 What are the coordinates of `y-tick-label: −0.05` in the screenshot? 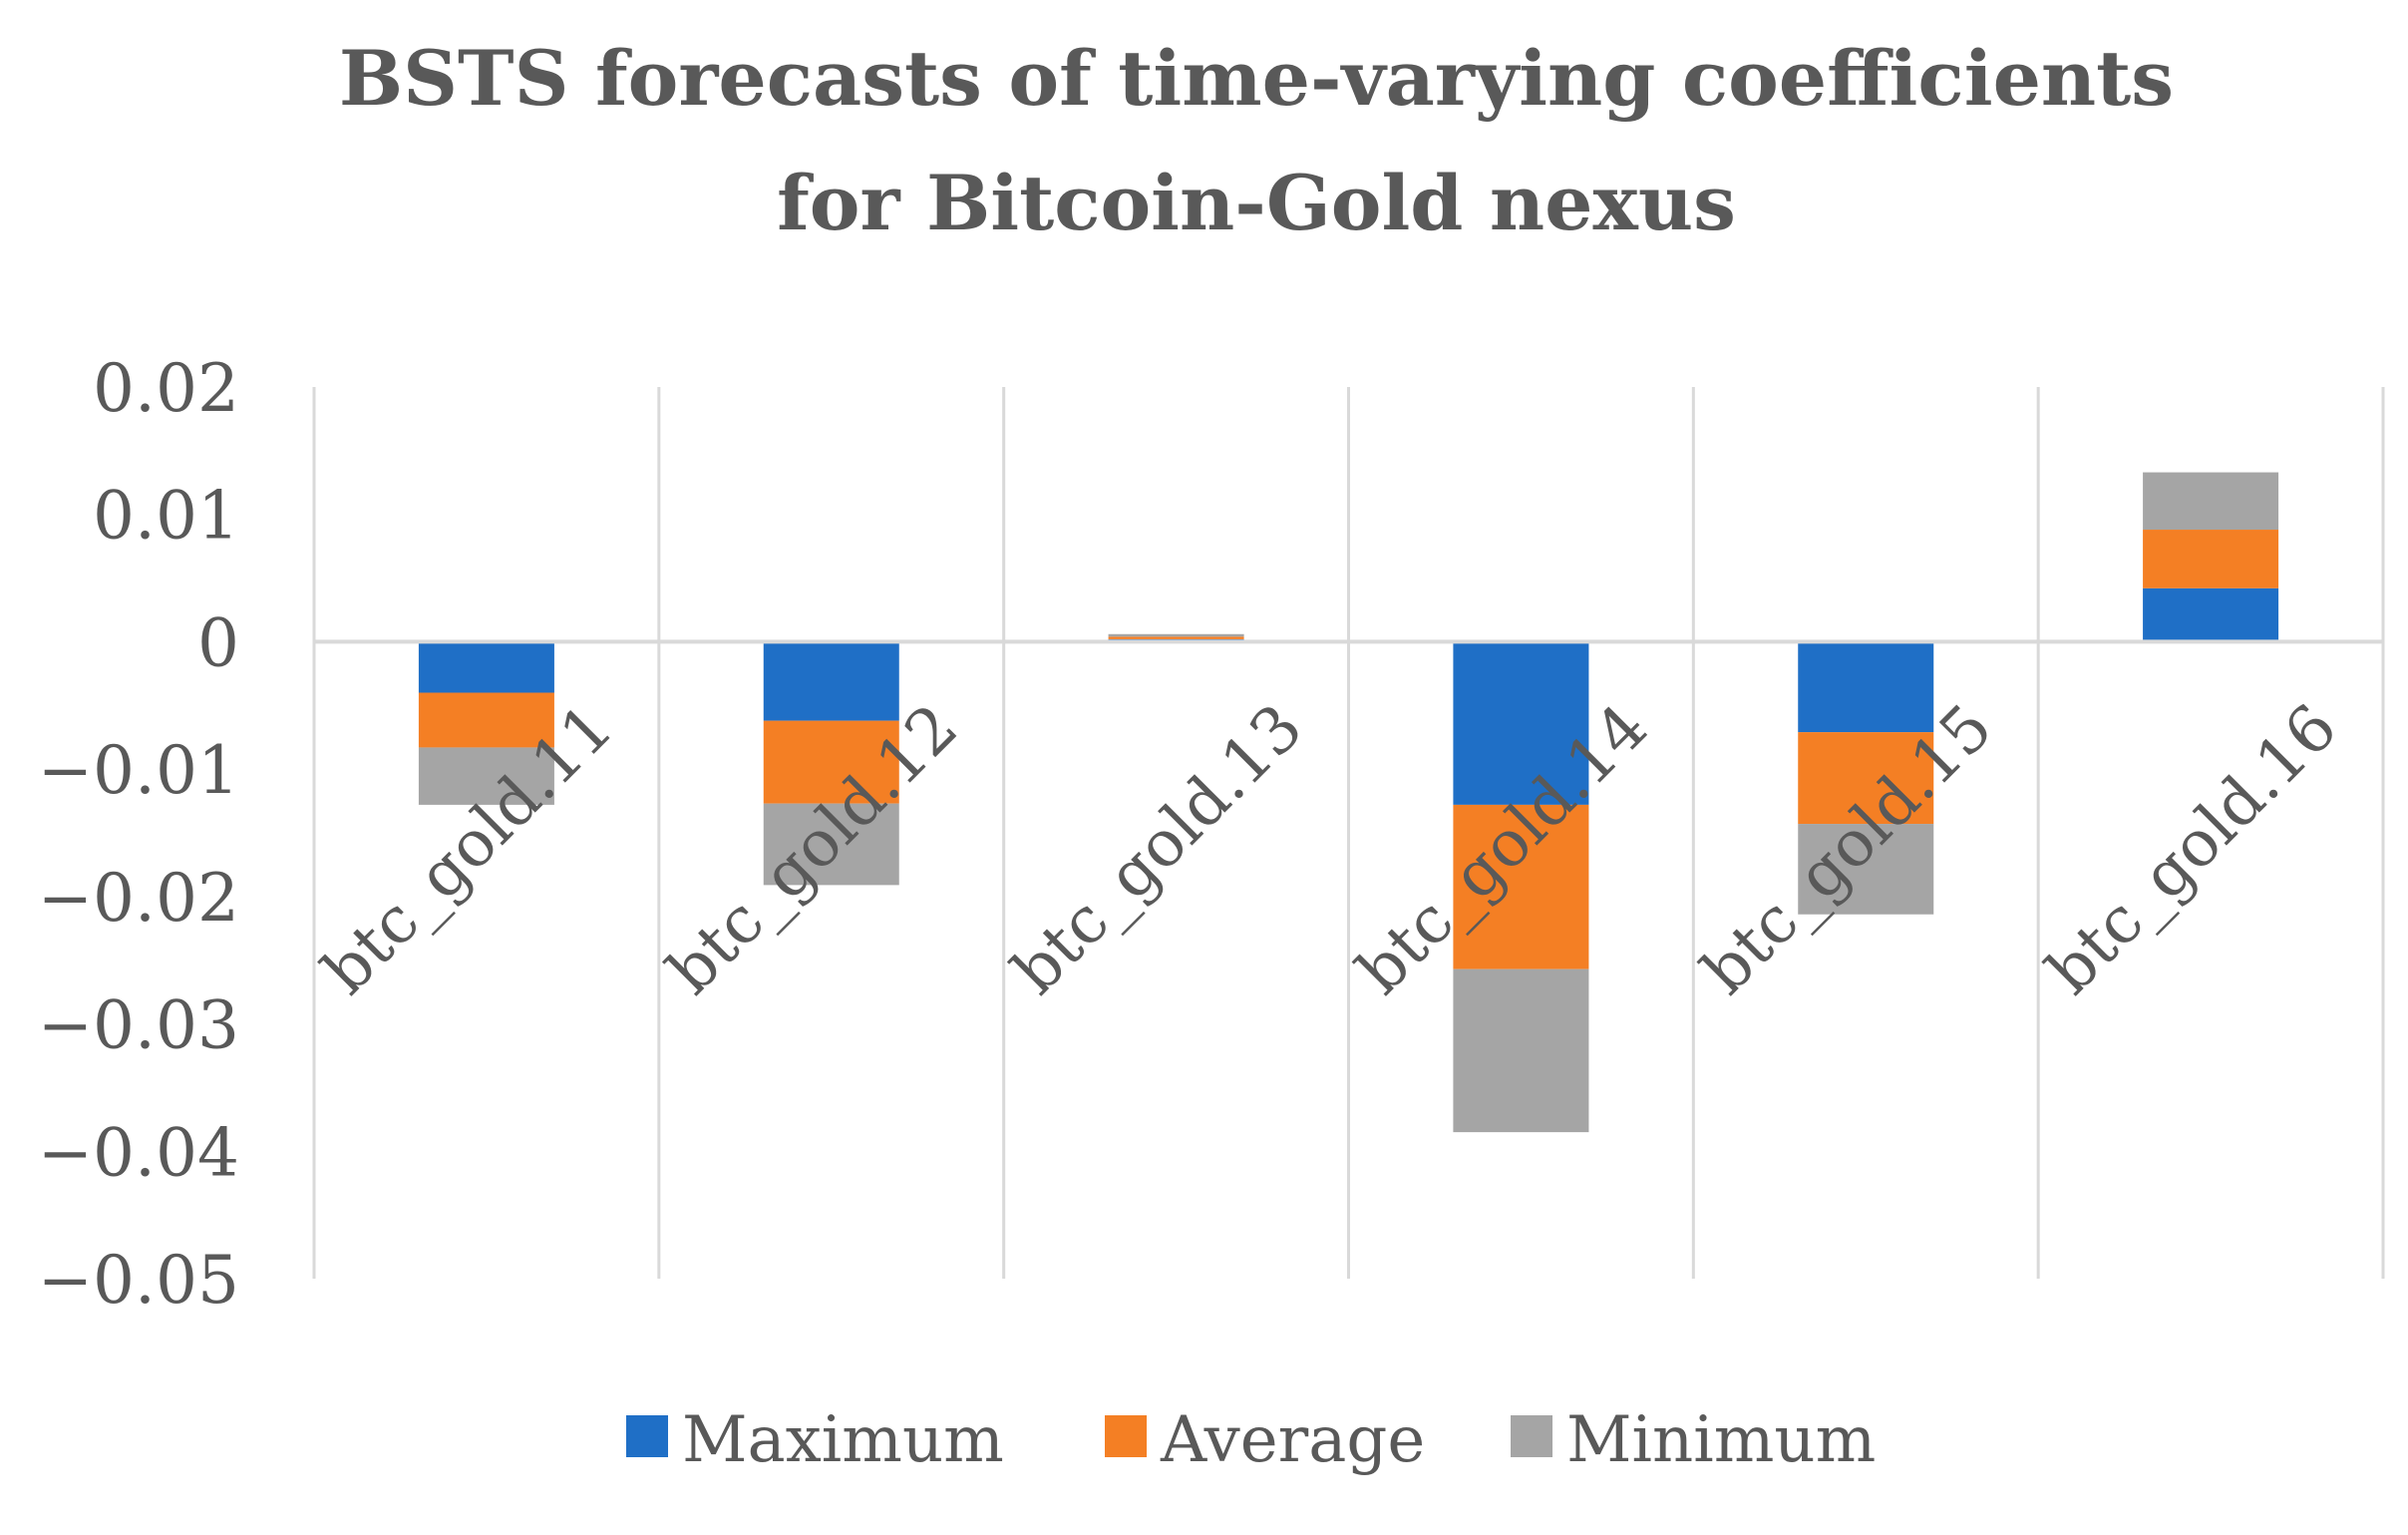 It's located at (139, 1280).